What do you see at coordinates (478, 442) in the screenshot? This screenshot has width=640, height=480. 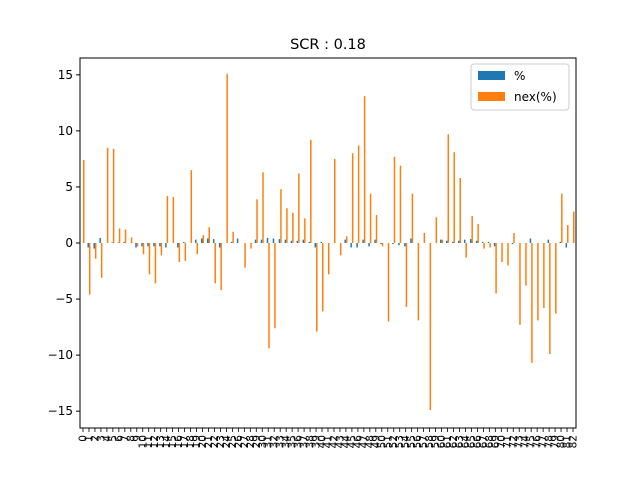 I see `x-tick-label: 66` at bounding box center [478, 442].